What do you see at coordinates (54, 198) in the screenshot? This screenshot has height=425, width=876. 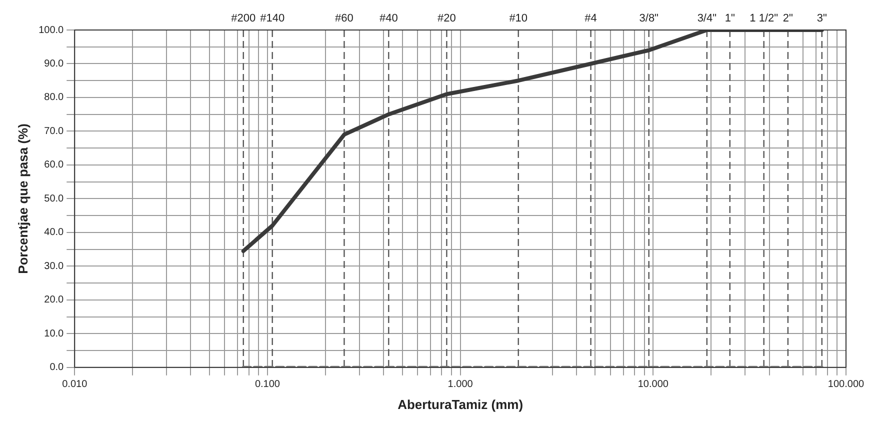 I see `y-tick-label: 50.0` at bounding box center [54, 198].